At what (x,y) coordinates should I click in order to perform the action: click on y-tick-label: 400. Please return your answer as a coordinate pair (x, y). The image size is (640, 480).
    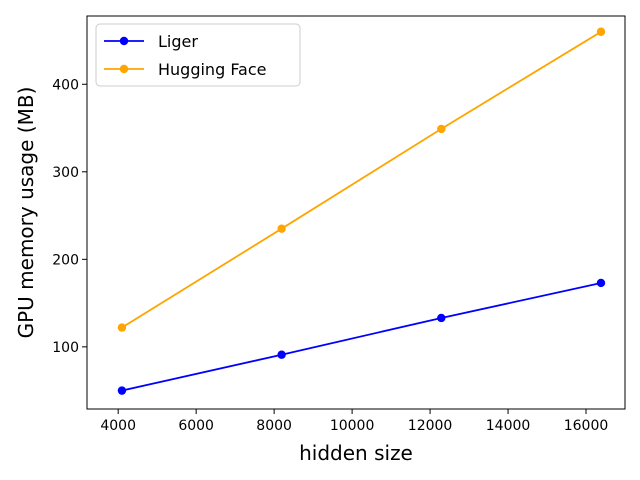
    Looking at the image, I should click on (65, 85).